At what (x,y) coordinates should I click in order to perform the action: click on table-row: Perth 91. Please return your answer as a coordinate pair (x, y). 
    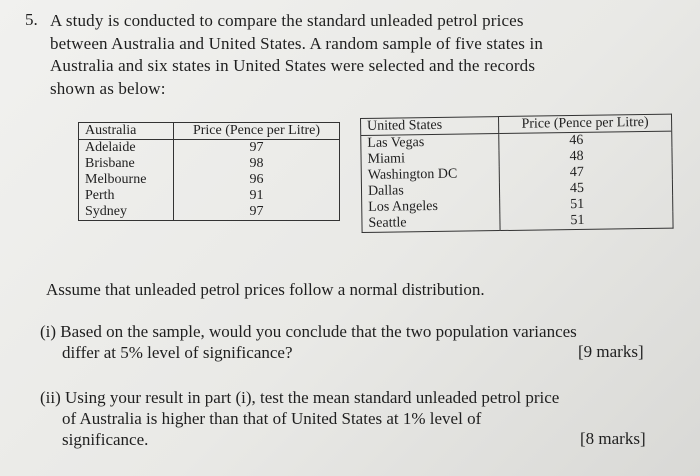
    Looking at the image, I should click on (209, 196).